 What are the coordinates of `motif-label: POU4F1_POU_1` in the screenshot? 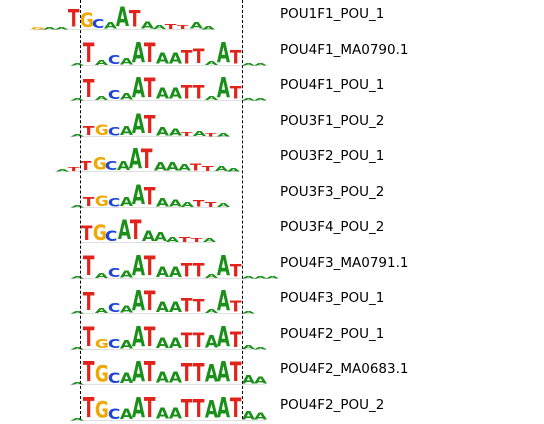 It's located at (332, 85).